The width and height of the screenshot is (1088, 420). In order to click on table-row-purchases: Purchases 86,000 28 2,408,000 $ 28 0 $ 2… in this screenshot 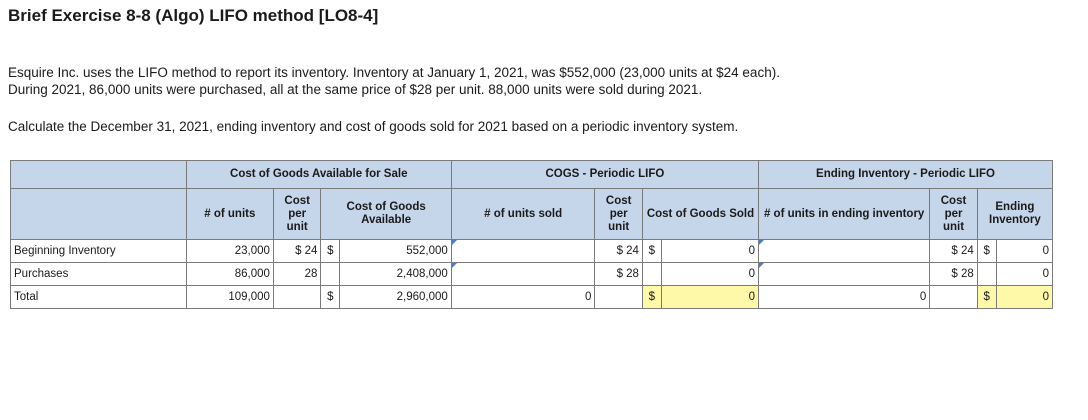, I will do `click(532, 274)`.